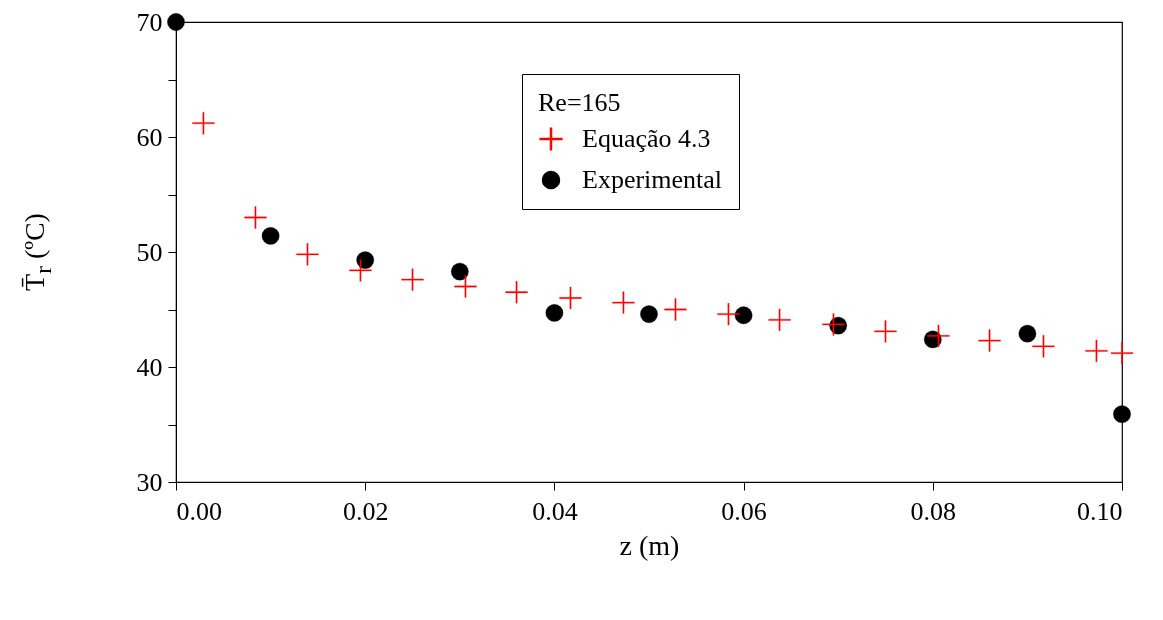 Image resolution: width=1163 pixels, height=620 pixels. What do you see at coordinates (365, 511) in the screenshot?
I see `x-tick-label: 0.02` at bounding box center [365, 511].